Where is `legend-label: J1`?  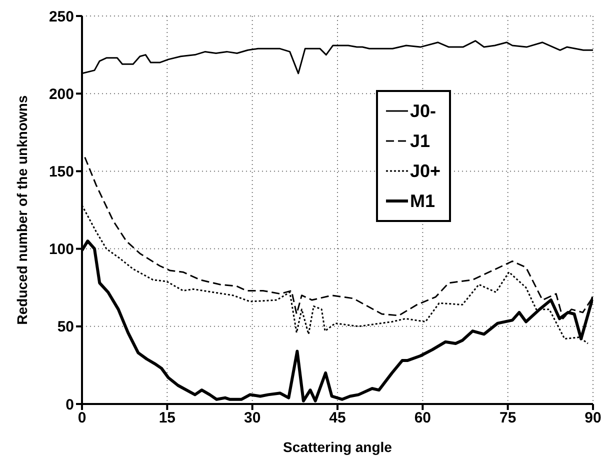
legend-label: J1 is located at coordinates (420, 141).